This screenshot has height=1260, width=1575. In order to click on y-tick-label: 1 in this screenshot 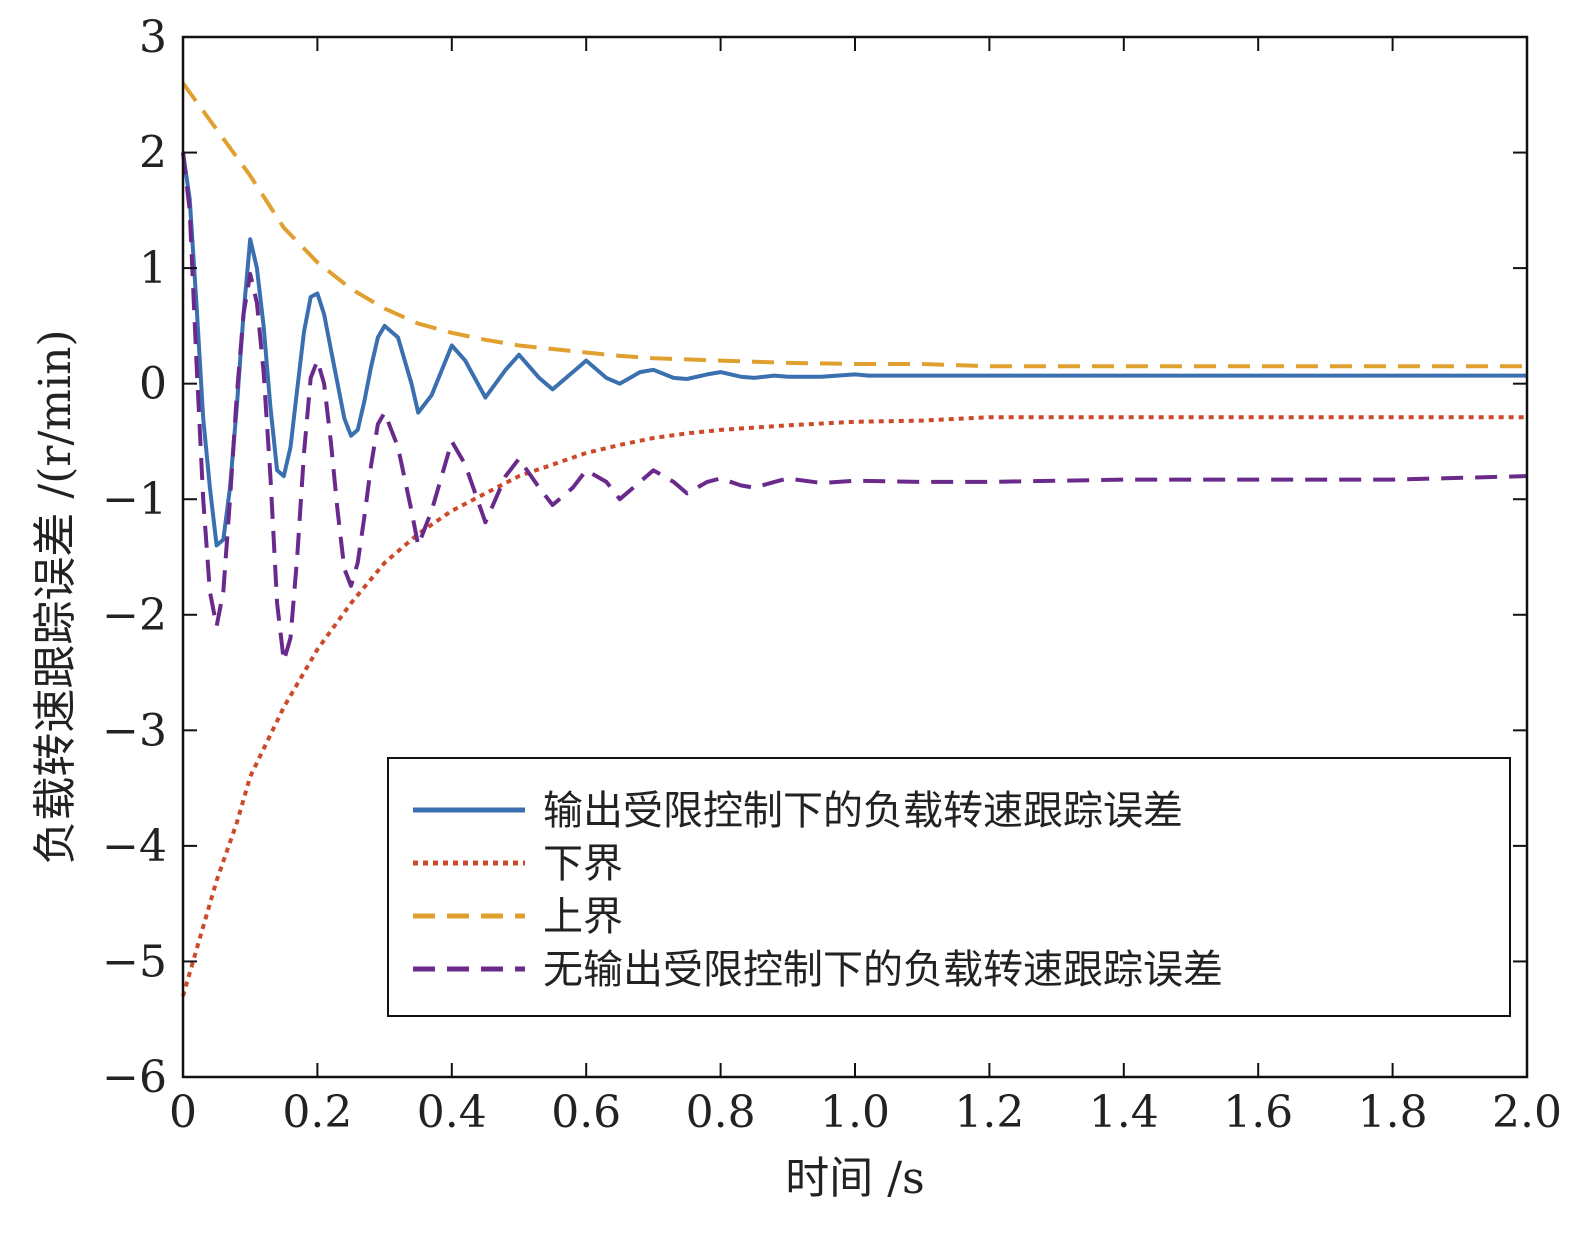, I will do `click(153, 268)`.